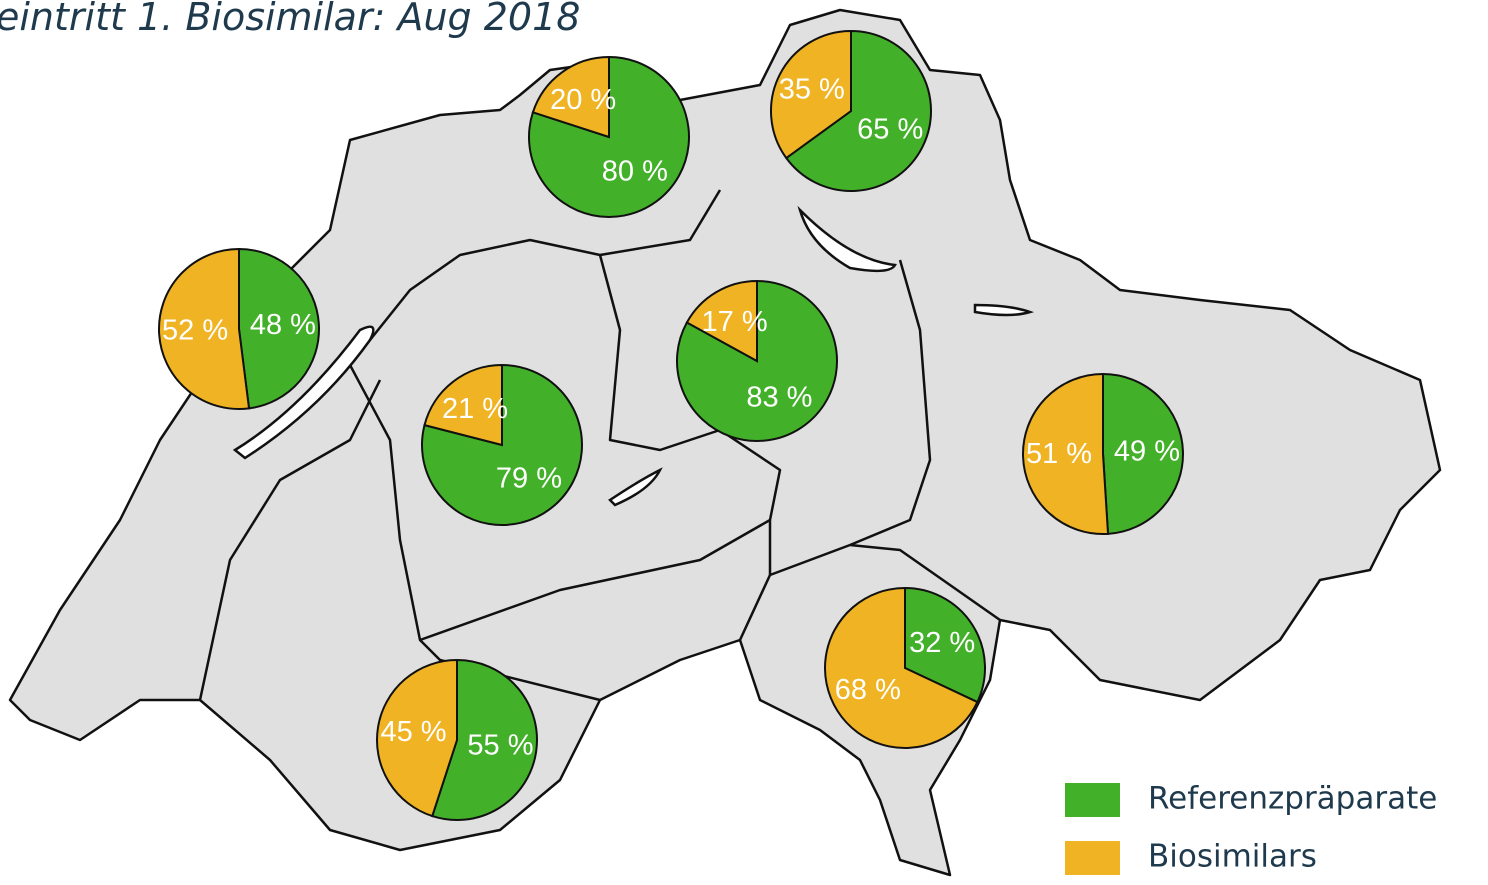  I want to click on pie-label: 80 %, so click(635, 171).